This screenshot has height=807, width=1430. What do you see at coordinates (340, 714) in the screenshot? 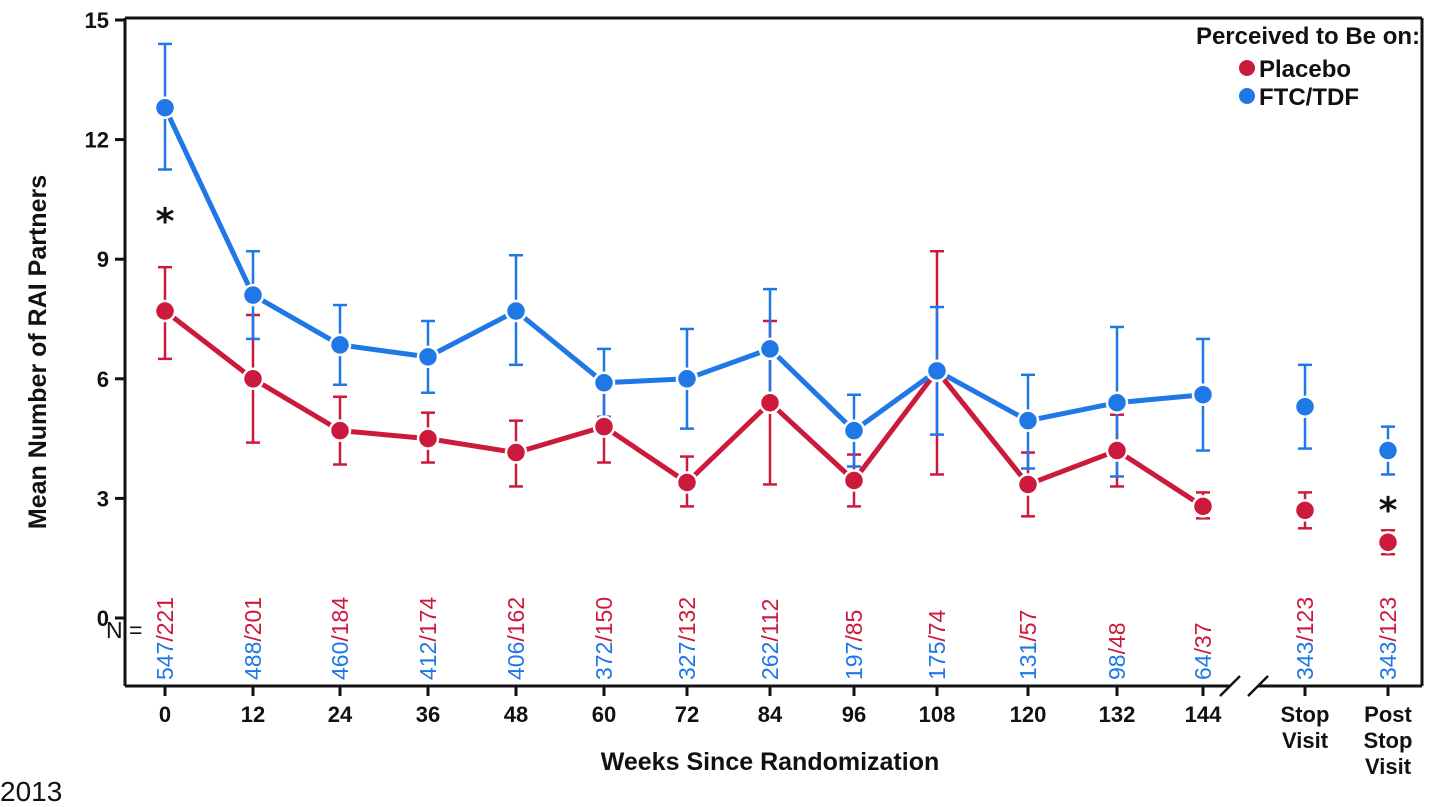
I see `x-tick-label: 24` at bounding box center [340, 714].